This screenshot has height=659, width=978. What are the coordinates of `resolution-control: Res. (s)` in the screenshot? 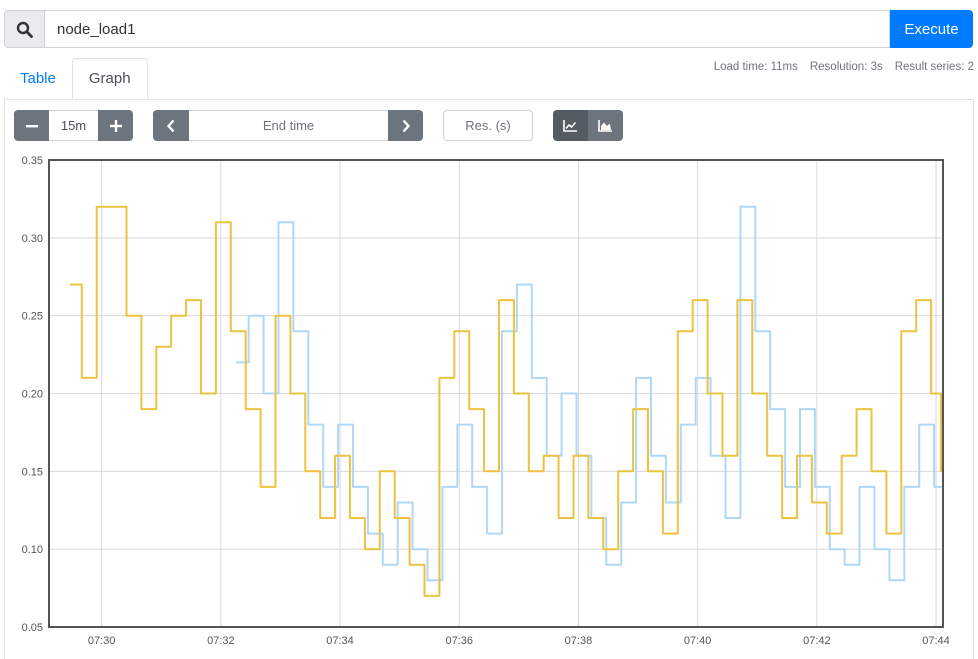 It's located at (488, 125).